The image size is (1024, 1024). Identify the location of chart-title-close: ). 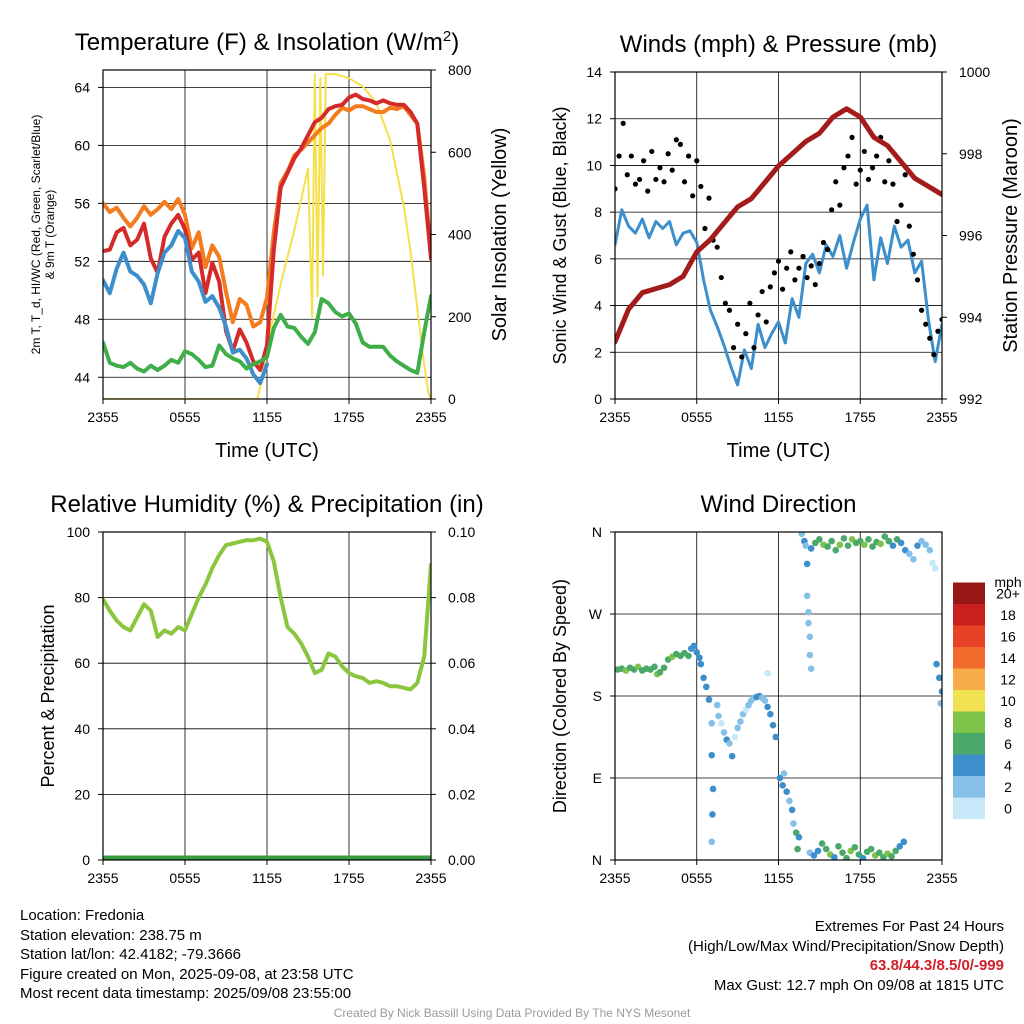
(455, 42).